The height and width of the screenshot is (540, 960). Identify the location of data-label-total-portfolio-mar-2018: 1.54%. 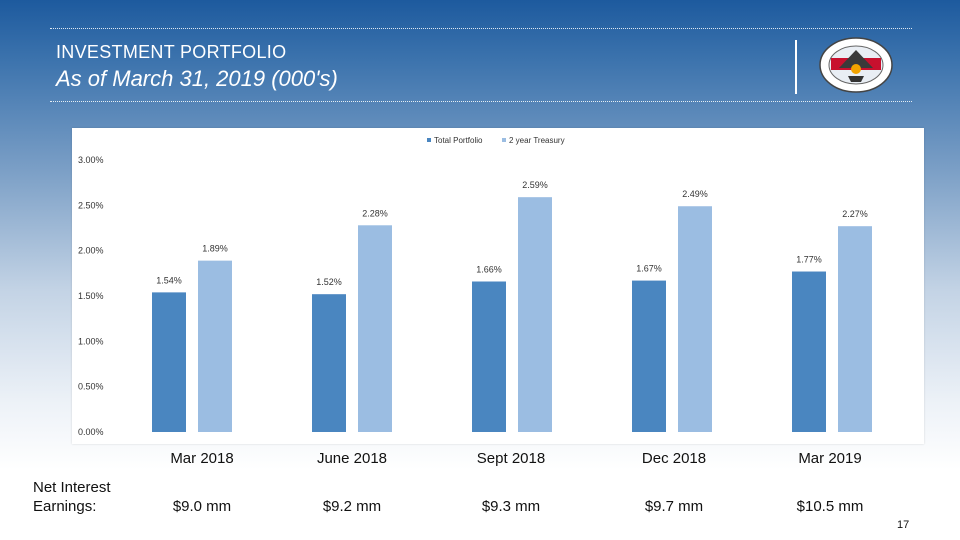
(169, 280).